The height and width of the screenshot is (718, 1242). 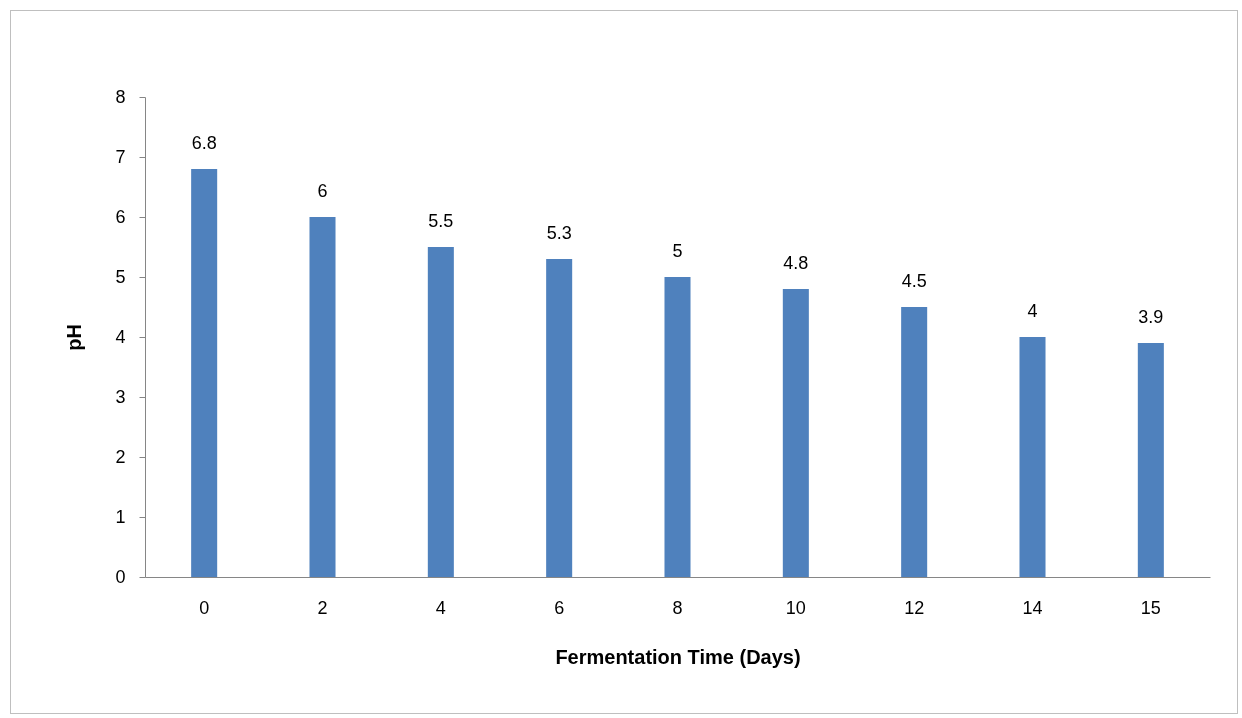 I want to click on data-label: 3.9, so click(x=1151, y=317).